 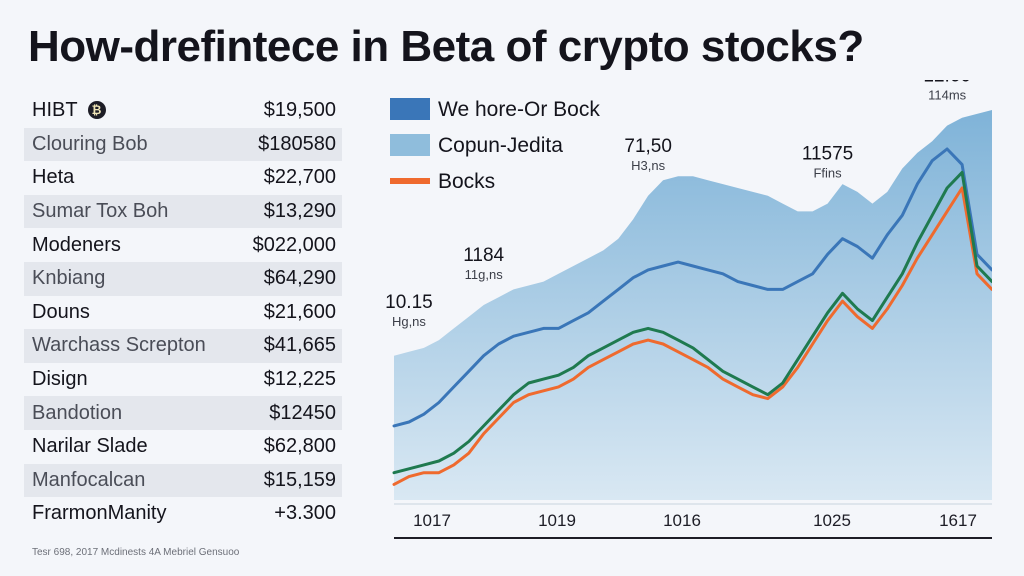 I want to click on annotation-sublabel: H3,ns, so click(x=648, y=165).